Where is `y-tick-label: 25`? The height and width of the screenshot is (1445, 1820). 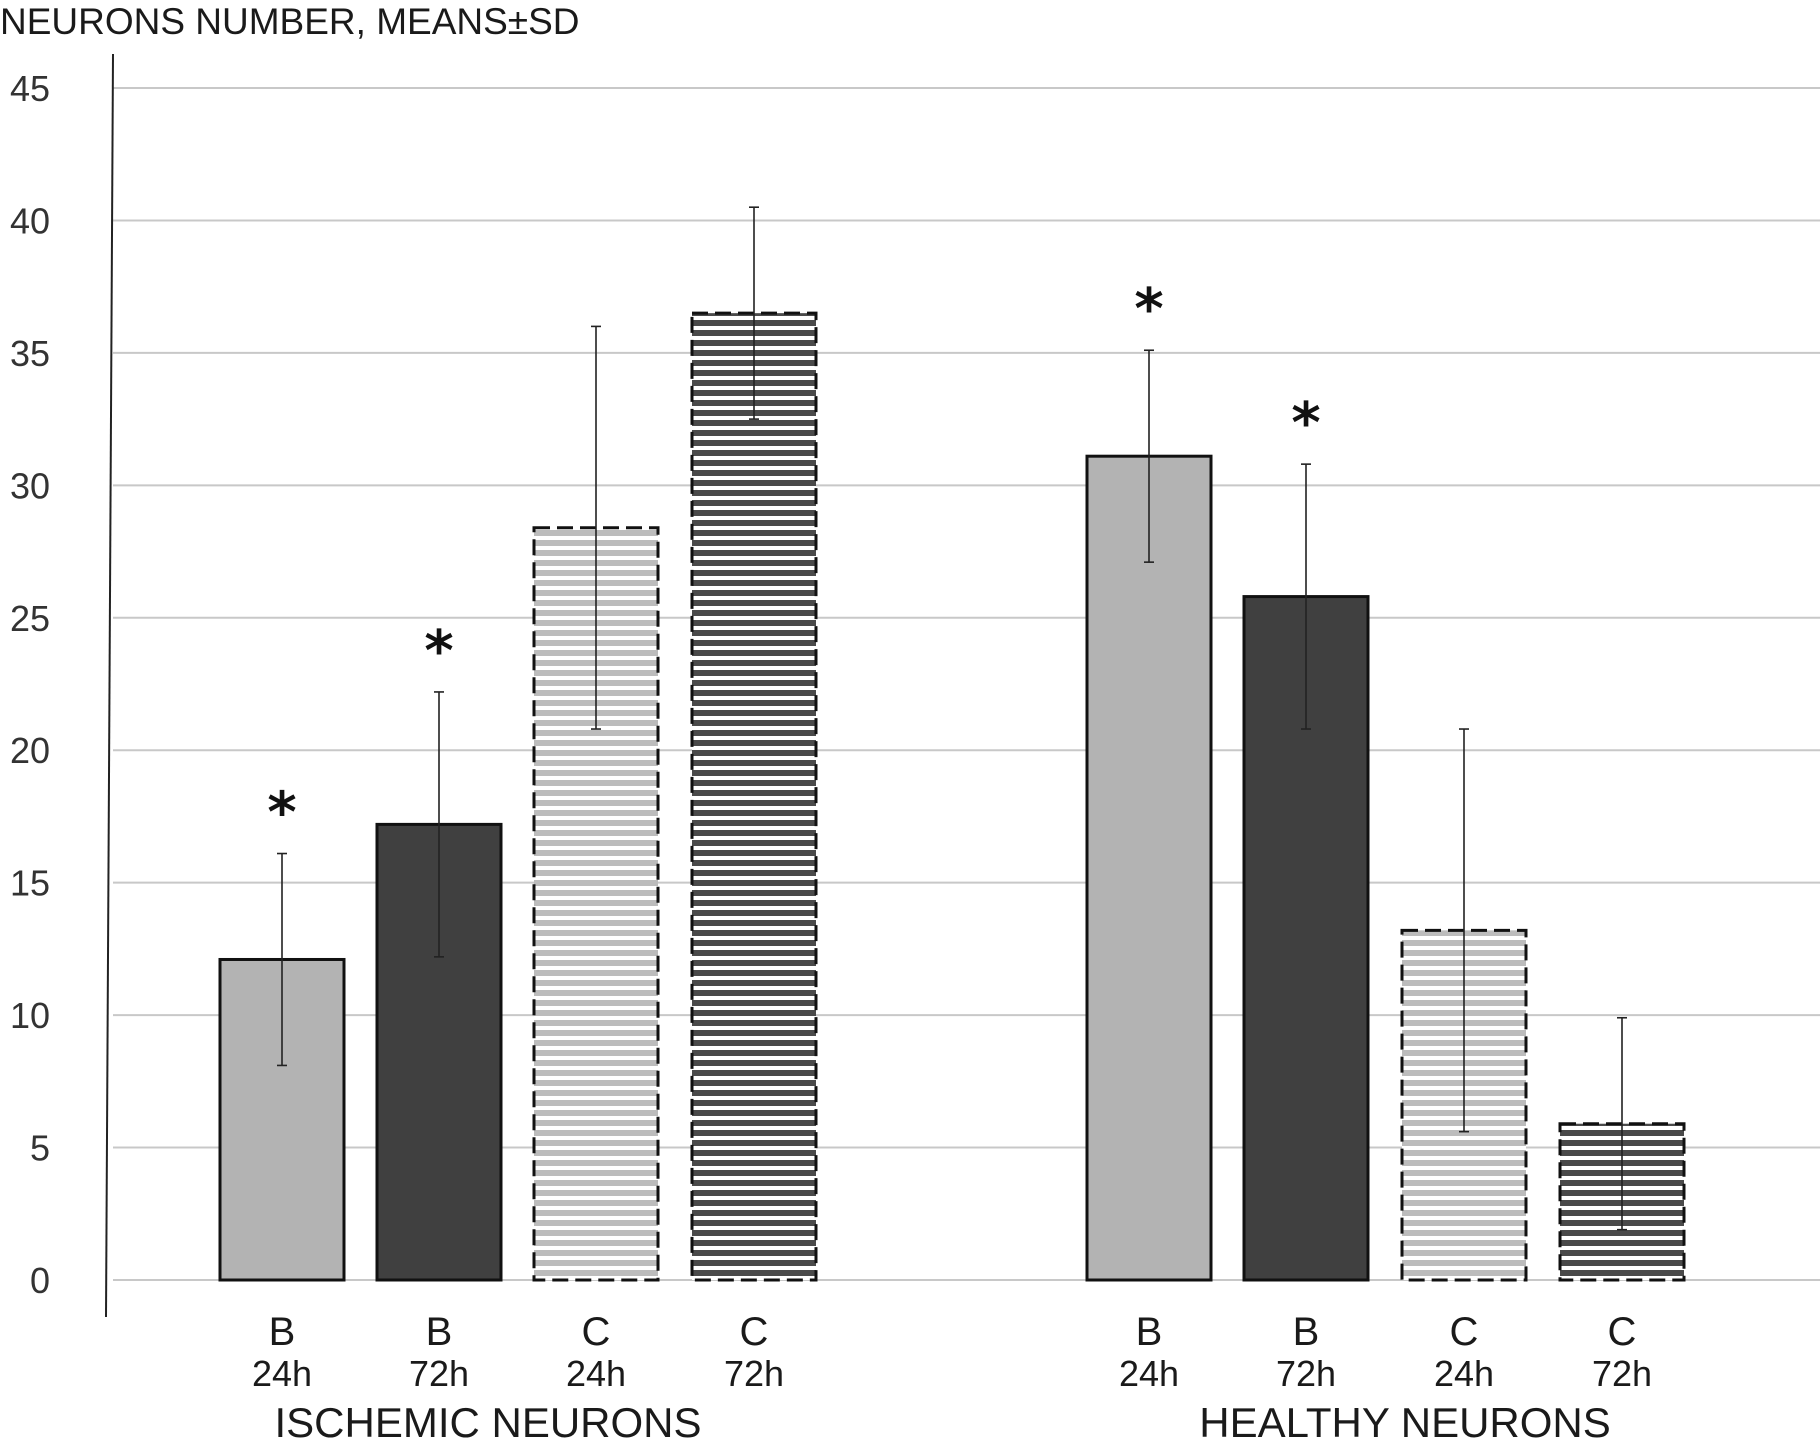
y-tick-label: 25 is located at coordinates (30, 618).